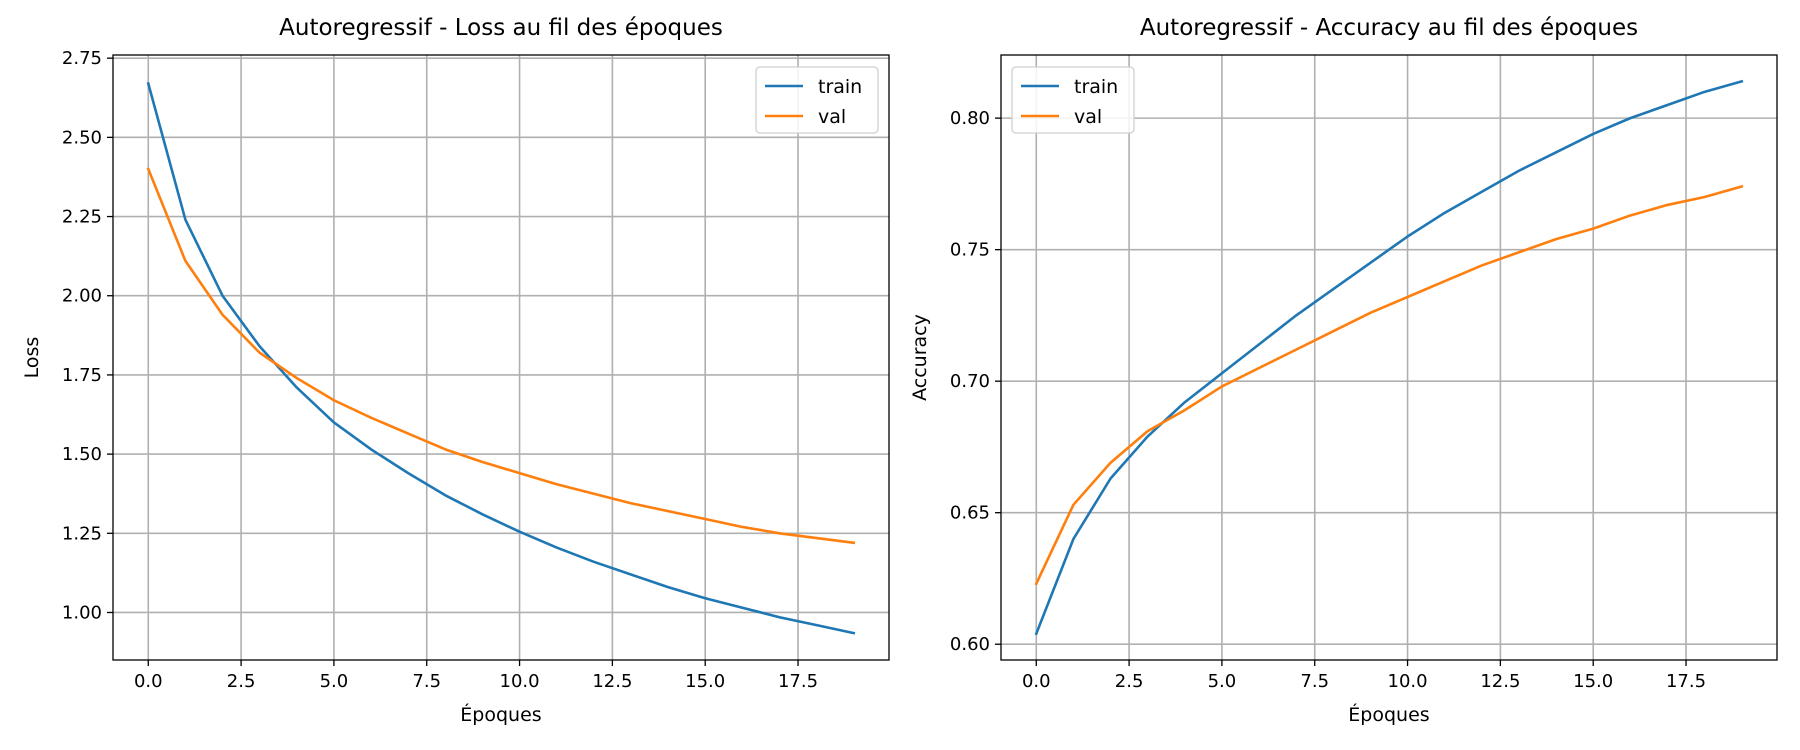  What do you see at coordinates (82, 296) in the screenshot?
I see `y-tick-label: 2.00` at bounding box center [82, 296].